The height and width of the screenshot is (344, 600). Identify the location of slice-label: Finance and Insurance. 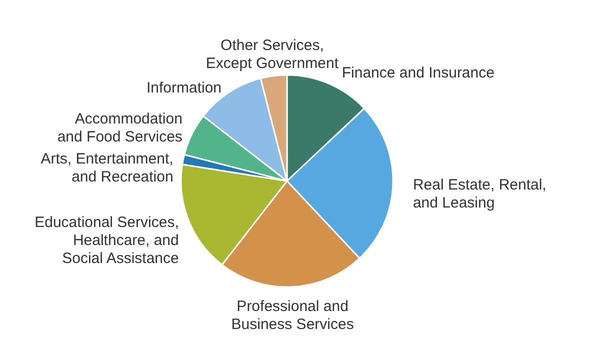
(418, 73).